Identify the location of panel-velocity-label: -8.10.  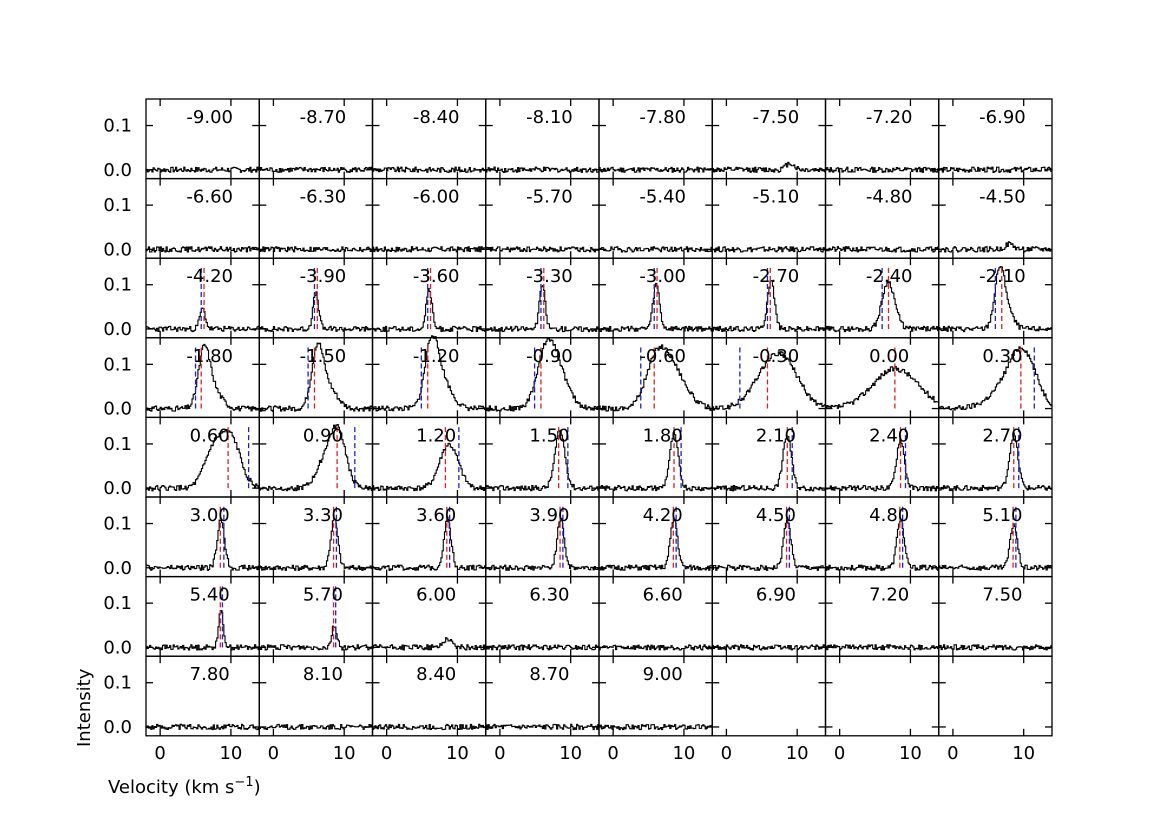
(549, 117).